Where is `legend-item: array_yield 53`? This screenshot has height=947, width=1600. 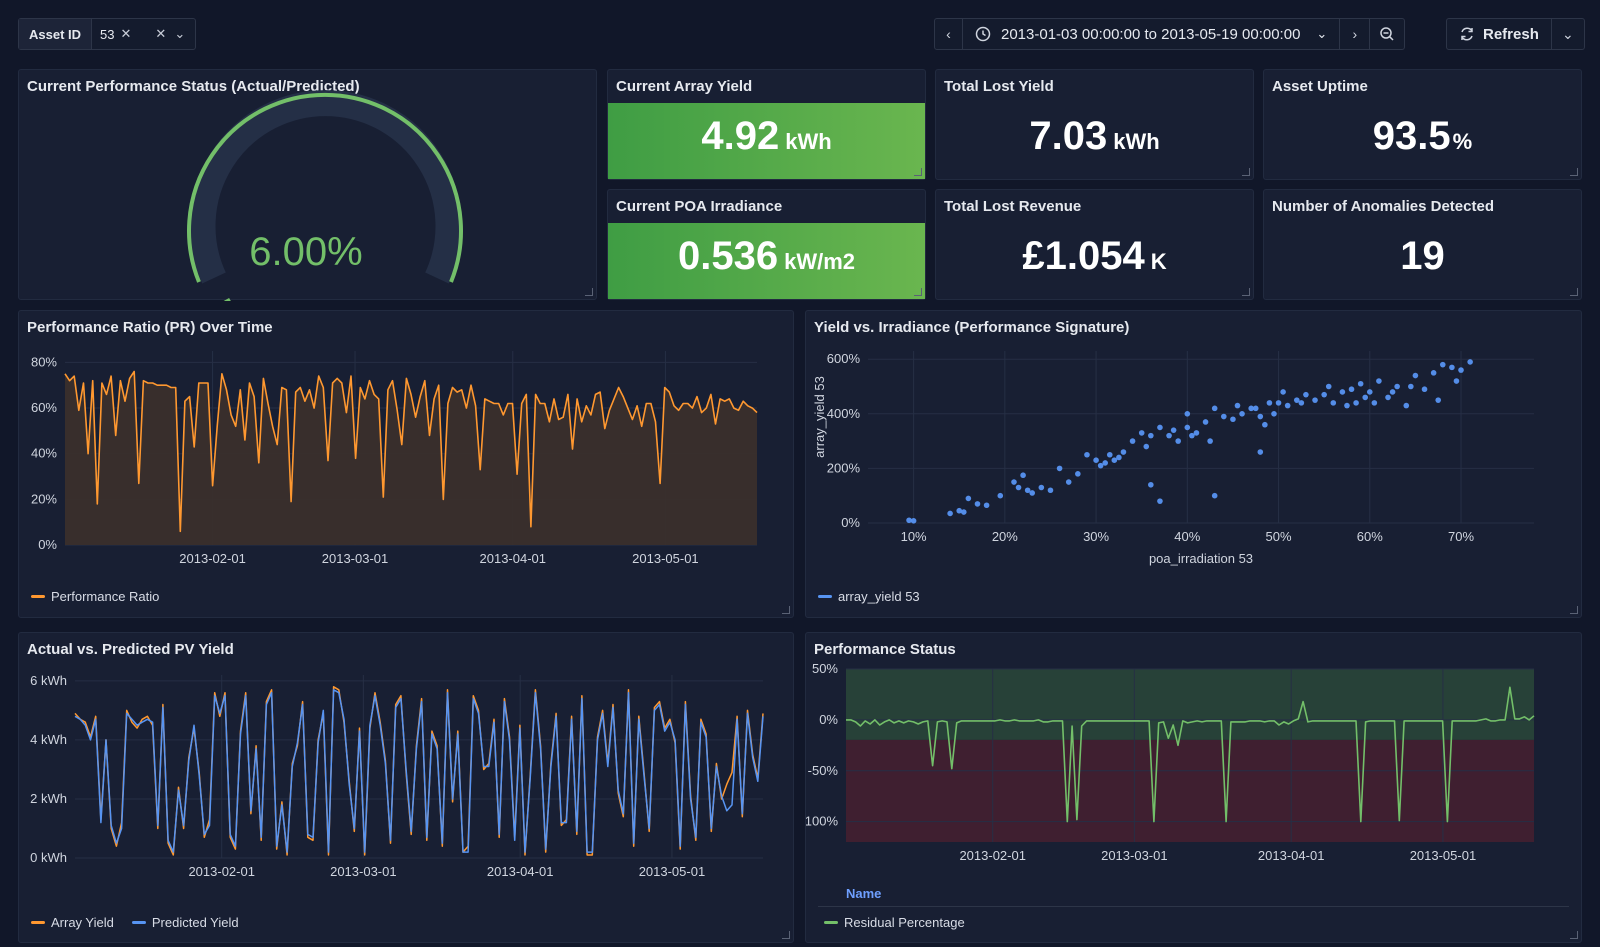 legend-item: array_yield 53 is located at coordinates (869, 596).